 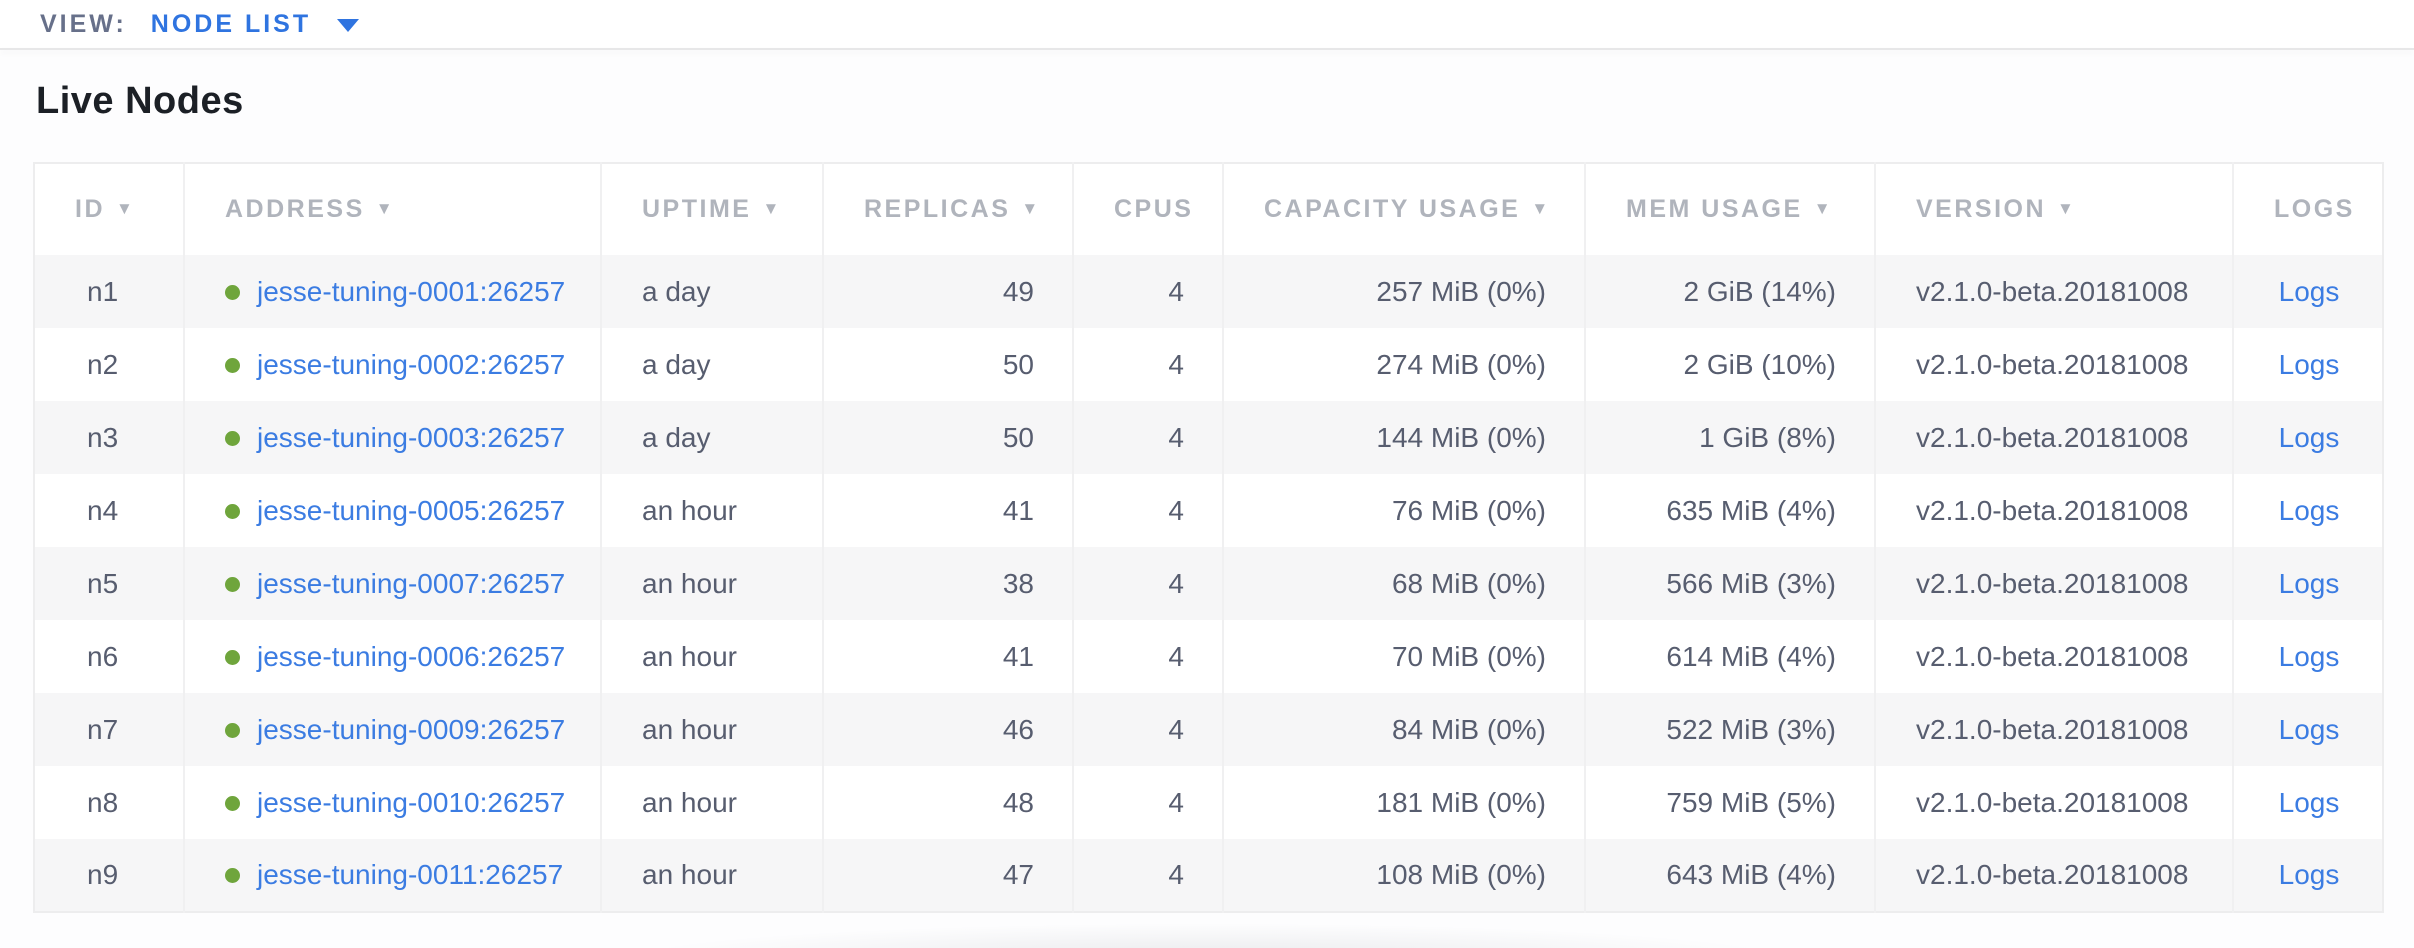 I want to click on node-address-cell: jesse-tuning-0007:26257, so click(x=392, y=583).